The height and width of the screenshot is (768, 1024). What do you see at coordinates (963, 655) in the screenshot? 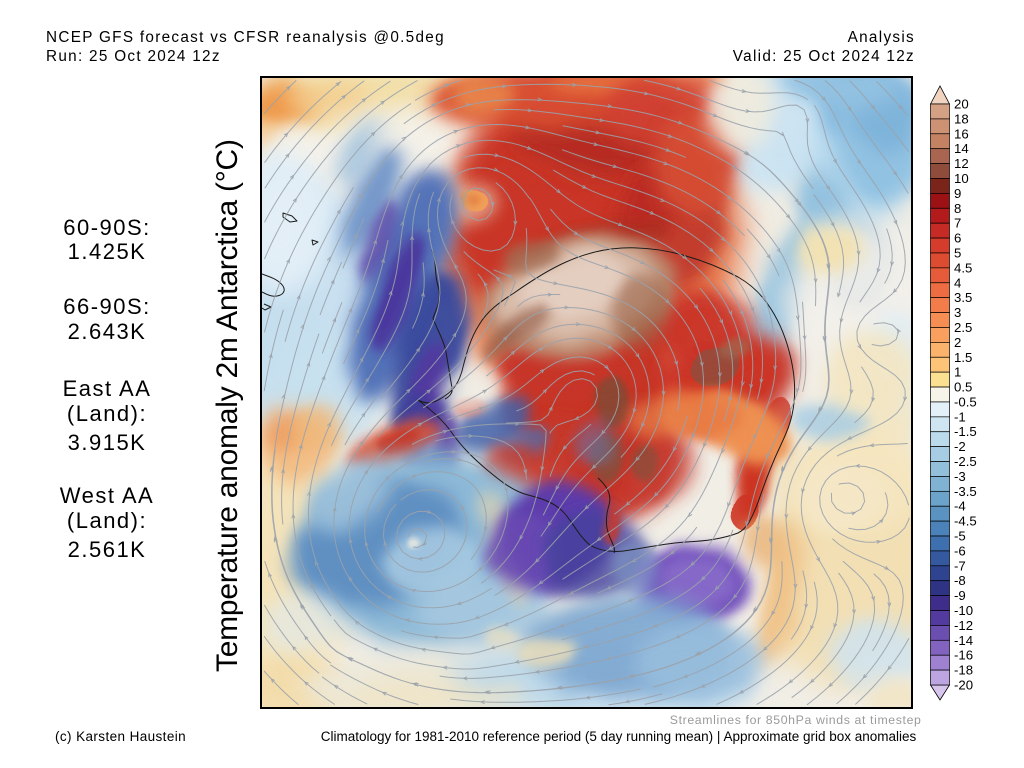
I see `svg-text: -16` at bounding box center [963, 655].